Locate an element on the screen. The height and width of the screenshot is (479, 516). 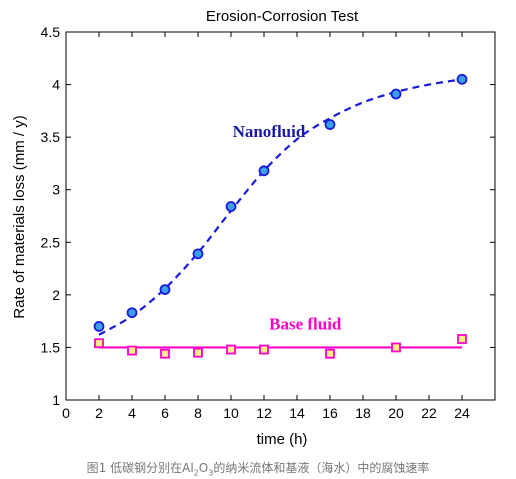
y-tick-label: 3.5 is located at coordinates (51, 137).